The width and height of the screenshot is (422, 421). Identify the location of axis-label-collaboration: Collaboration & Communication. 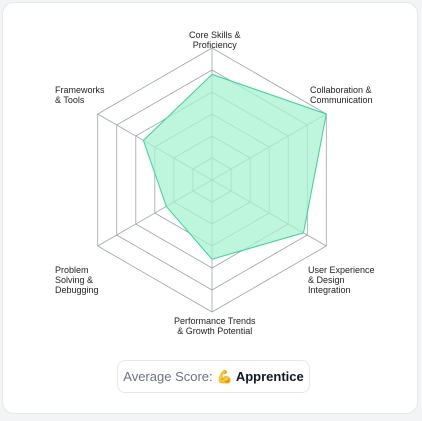
(341, 95).